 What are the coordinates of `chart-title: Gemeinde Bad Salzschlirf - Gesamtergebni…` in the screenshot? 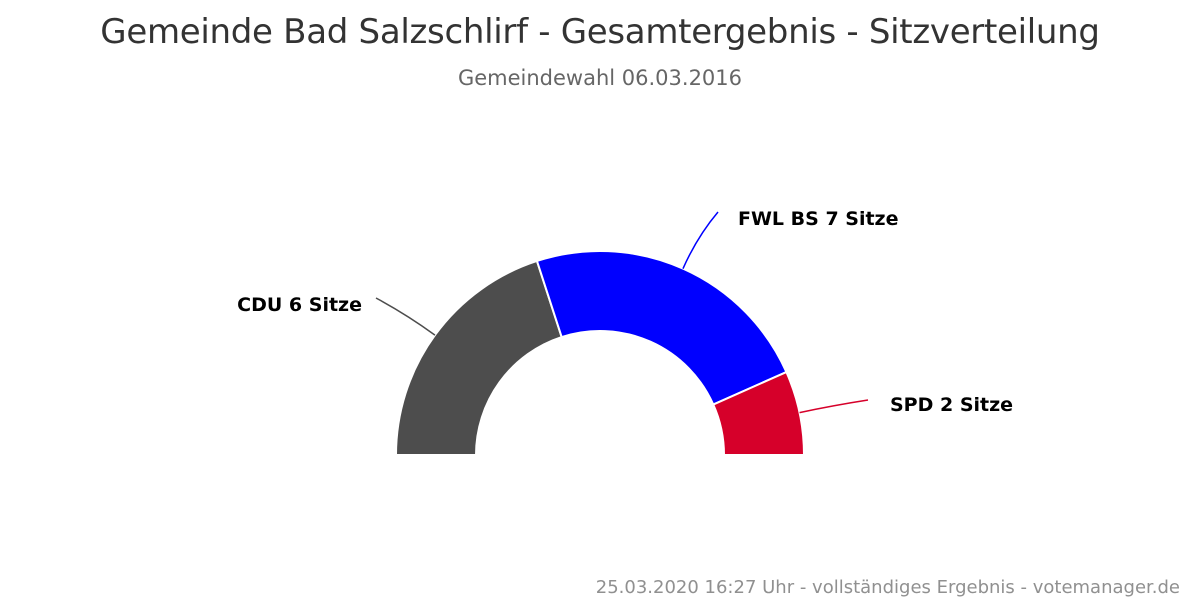 It's located at (600, 32).